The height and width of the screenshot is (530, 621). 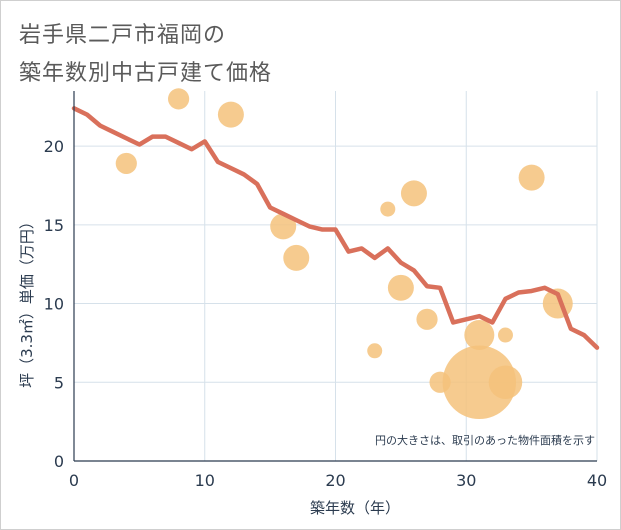 I want to click on x-tick-label: 30, so click(x=466, y=480).